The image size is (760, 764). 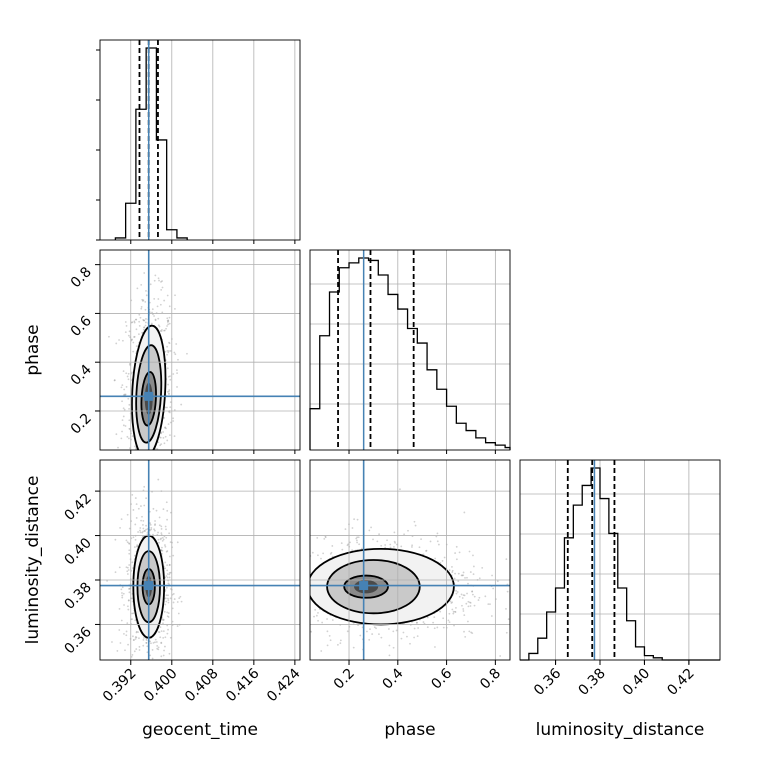 I want to click on y-tick-label: 0.2, so click(x=81, y=423).